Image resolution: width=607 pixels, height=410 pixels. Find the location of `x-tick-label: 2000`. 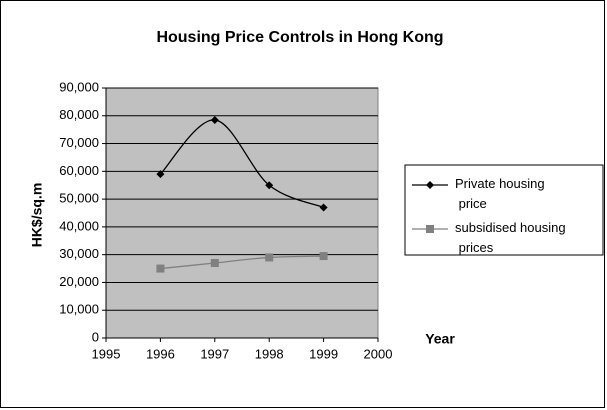

x-tick-label: 2000 is located at coordinates (378, 353).